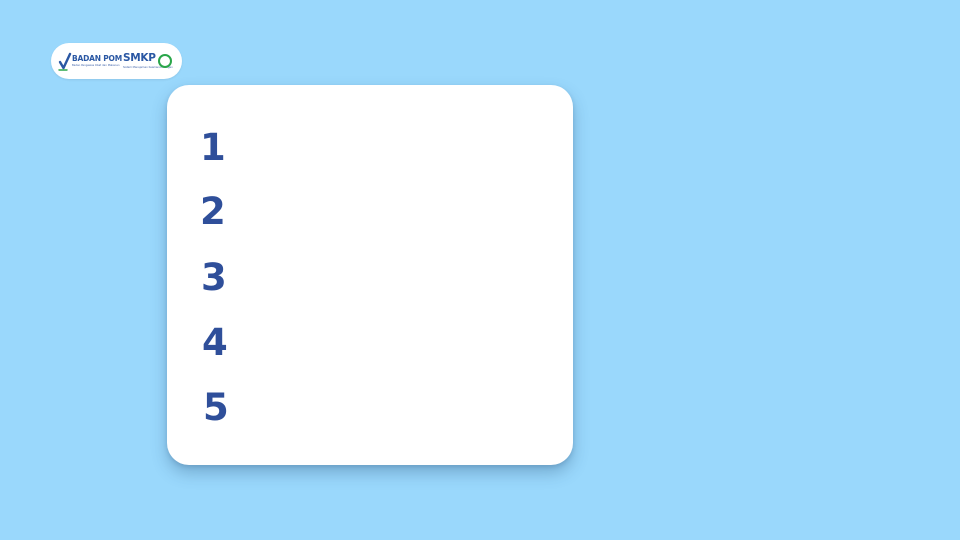 This screenshot has width=960, height=540. Describe the element at coordinates (139, 58) in the screenshot. I see `smkp-wordmark: SMKP` at that location.